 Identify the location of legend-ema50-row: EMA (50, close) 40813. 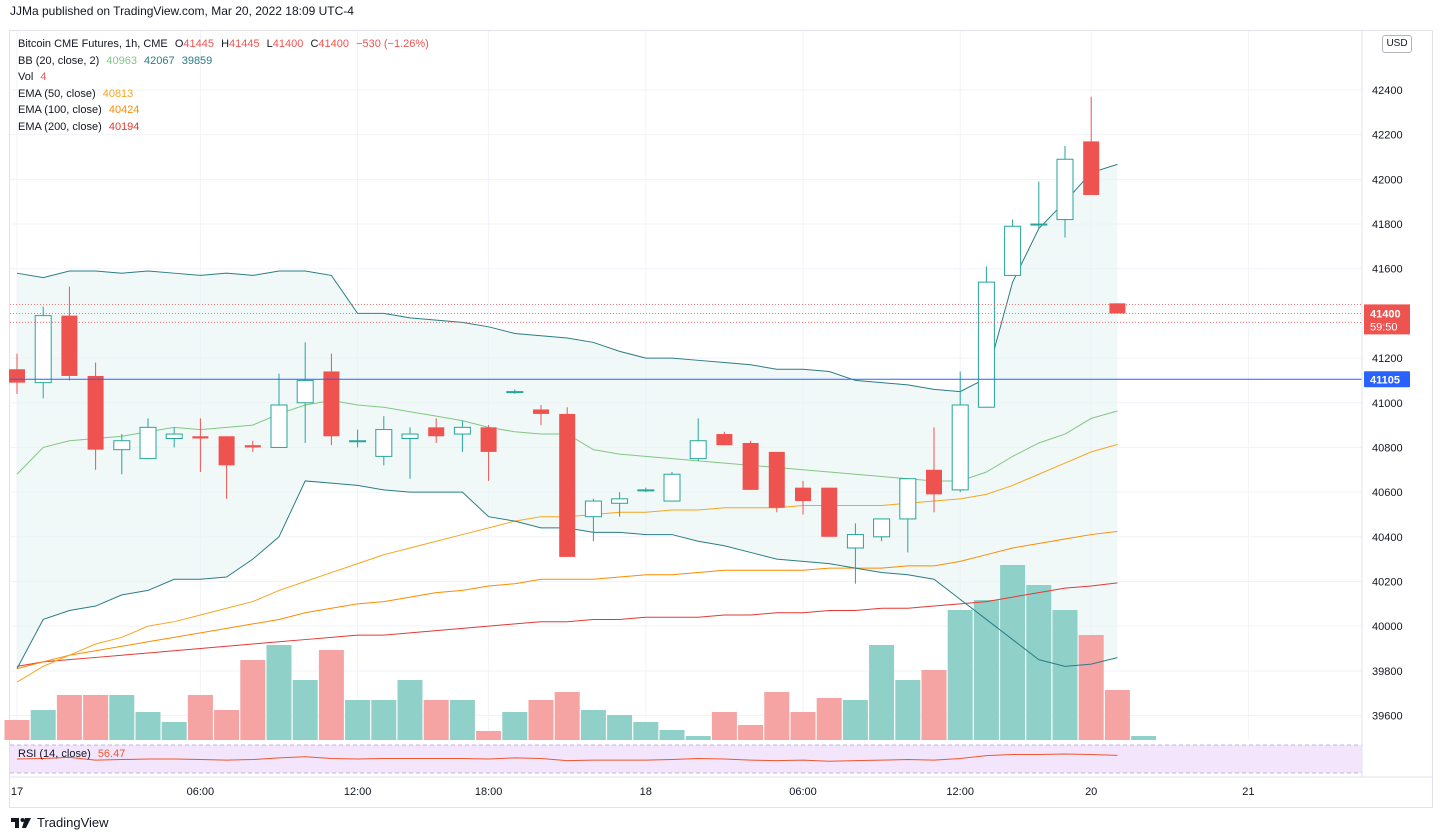
(223, 94).